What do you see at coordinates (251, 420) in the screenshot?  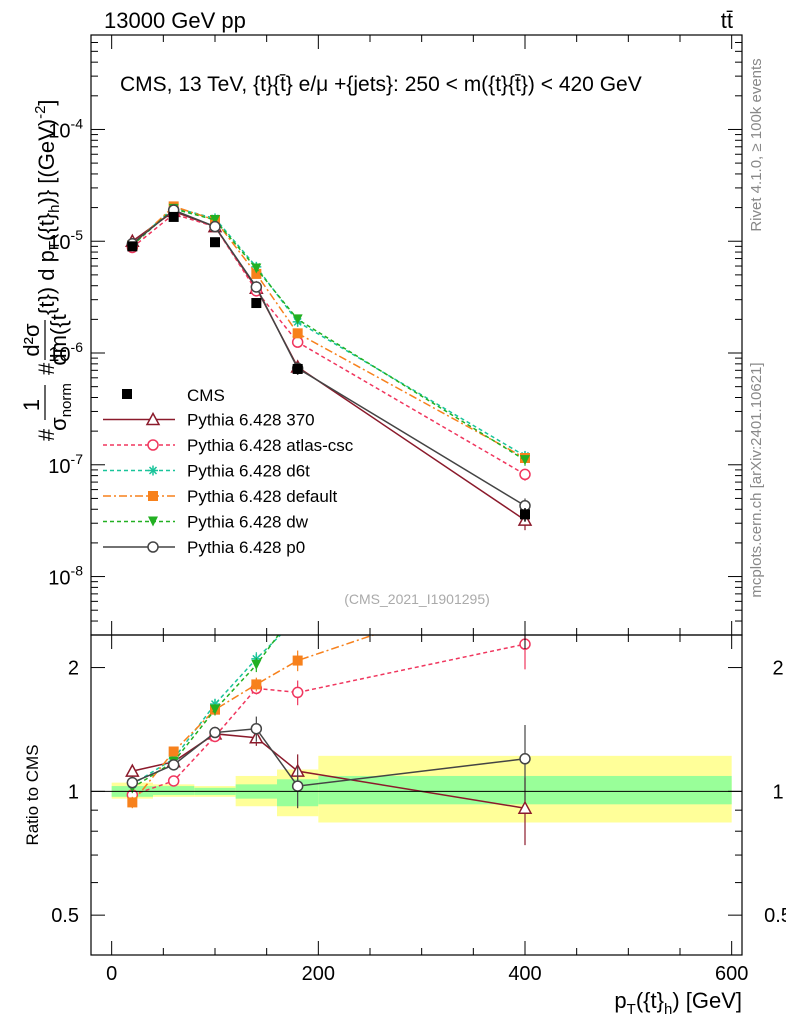 I see `legend-label: Pythia 6.428 370` at bounding box center [251, 420].